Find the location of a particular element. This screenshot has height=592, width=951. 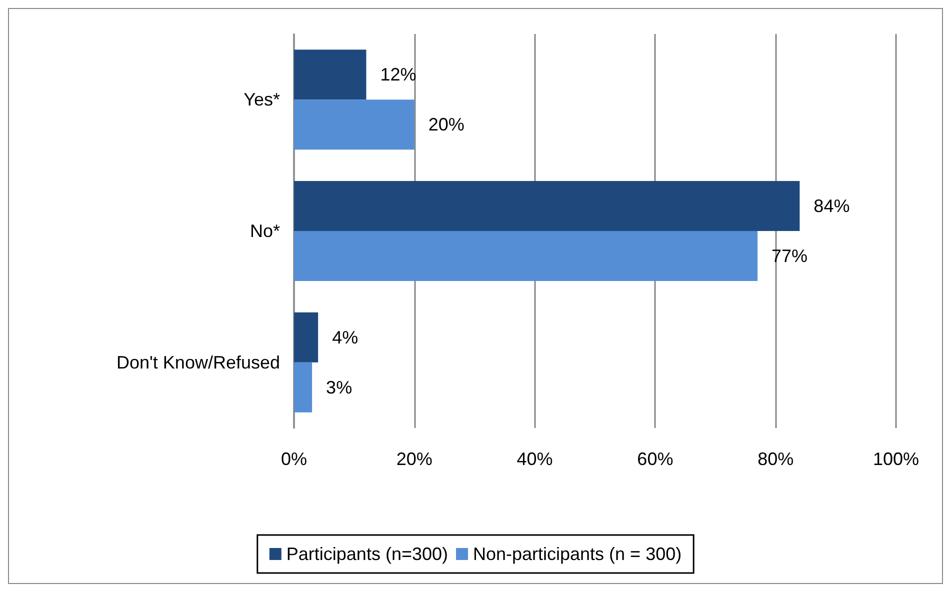

data-label: 77% is located at coordinates (790, 256).